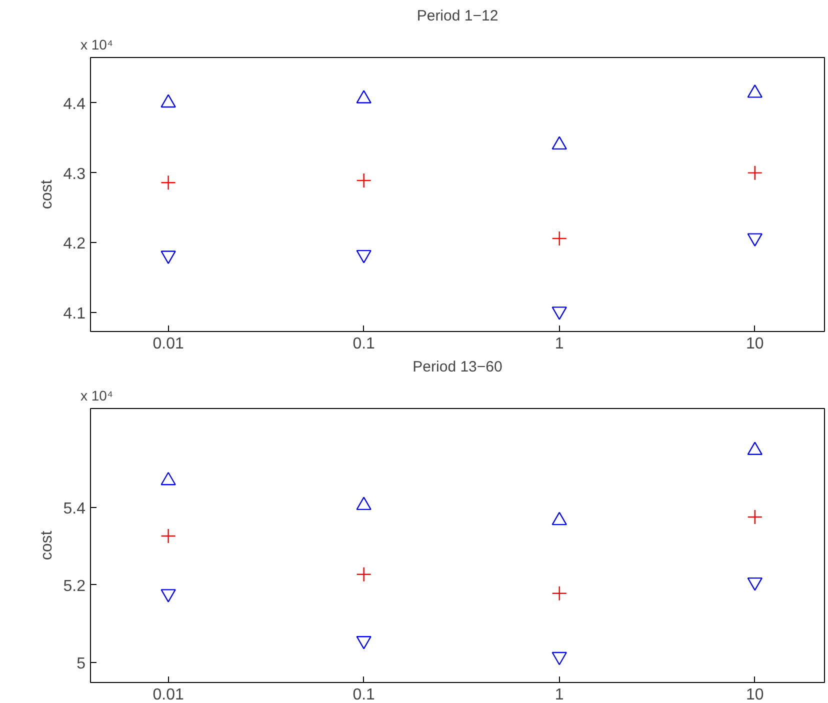 The width and height of the screenshot is (828, 703). I want to click on chart-title: Period 13−60, so click(457, 367).